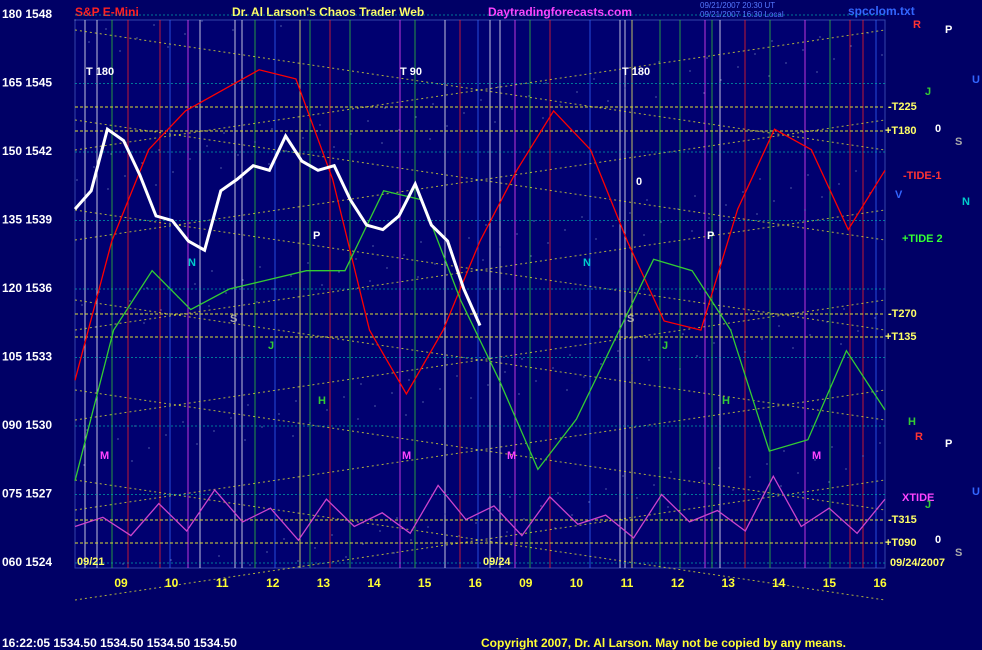 This screenshot has width=982, height=650. Describe the element at coordinates (322, 401) in the screenshot. I see `annotation: H` at that location.